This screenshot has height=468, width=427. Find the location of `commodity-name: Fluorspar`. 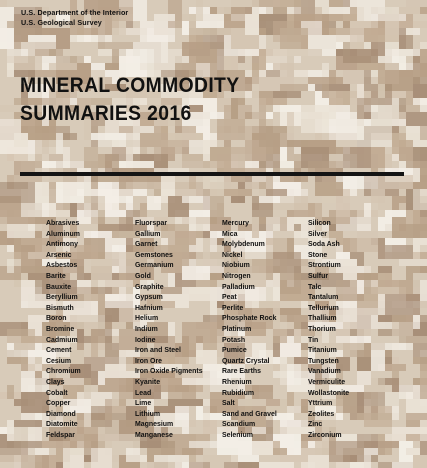

commodity-name: Fluorspar is located at coordinates (151, 222).